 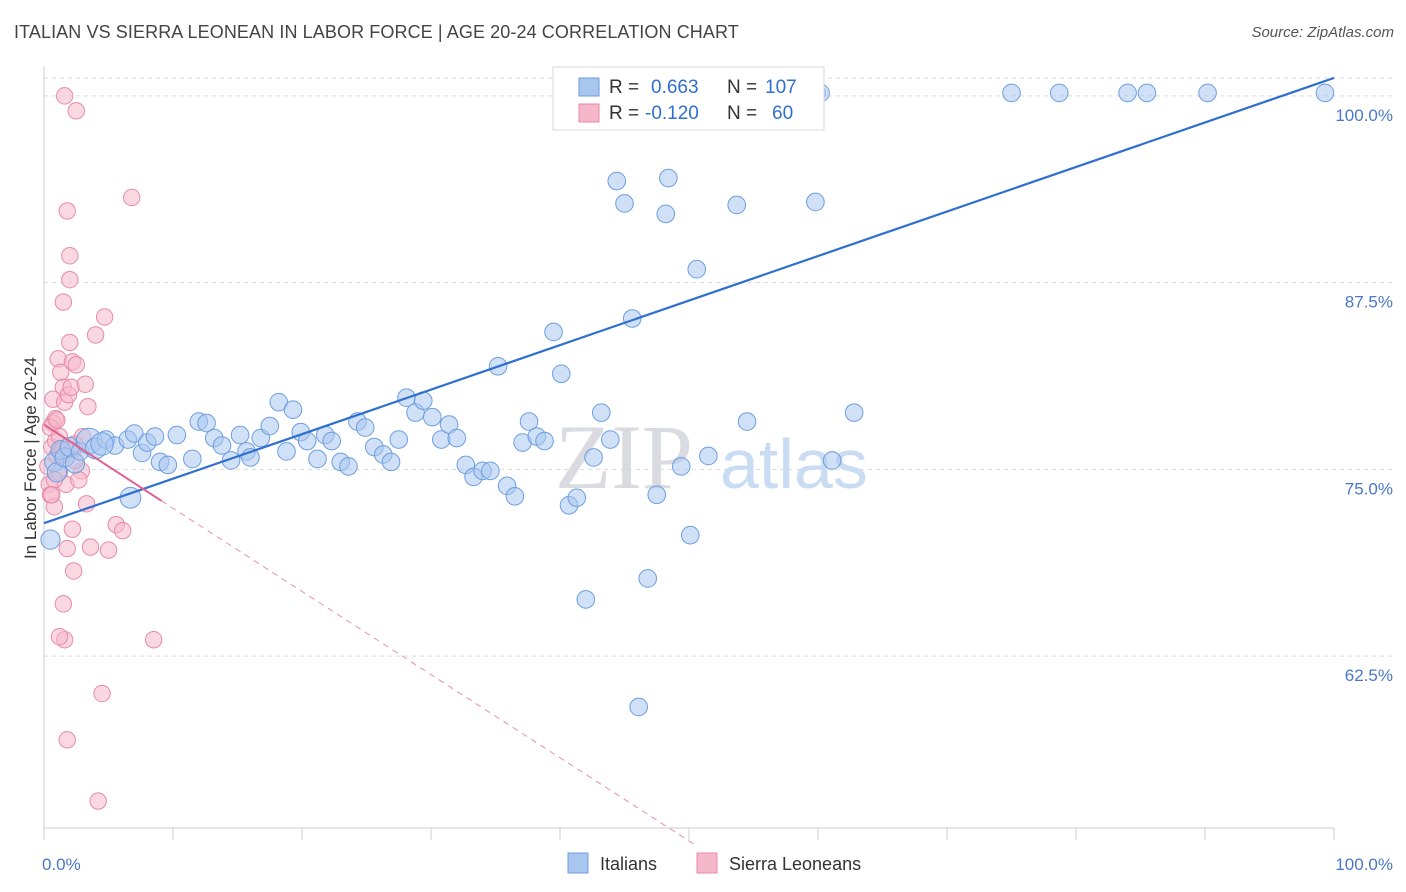 What do you see at coordinates (589, 113) in the screenshot?
I see `legend-swatch-sierra` at bounding box center [589, 113].